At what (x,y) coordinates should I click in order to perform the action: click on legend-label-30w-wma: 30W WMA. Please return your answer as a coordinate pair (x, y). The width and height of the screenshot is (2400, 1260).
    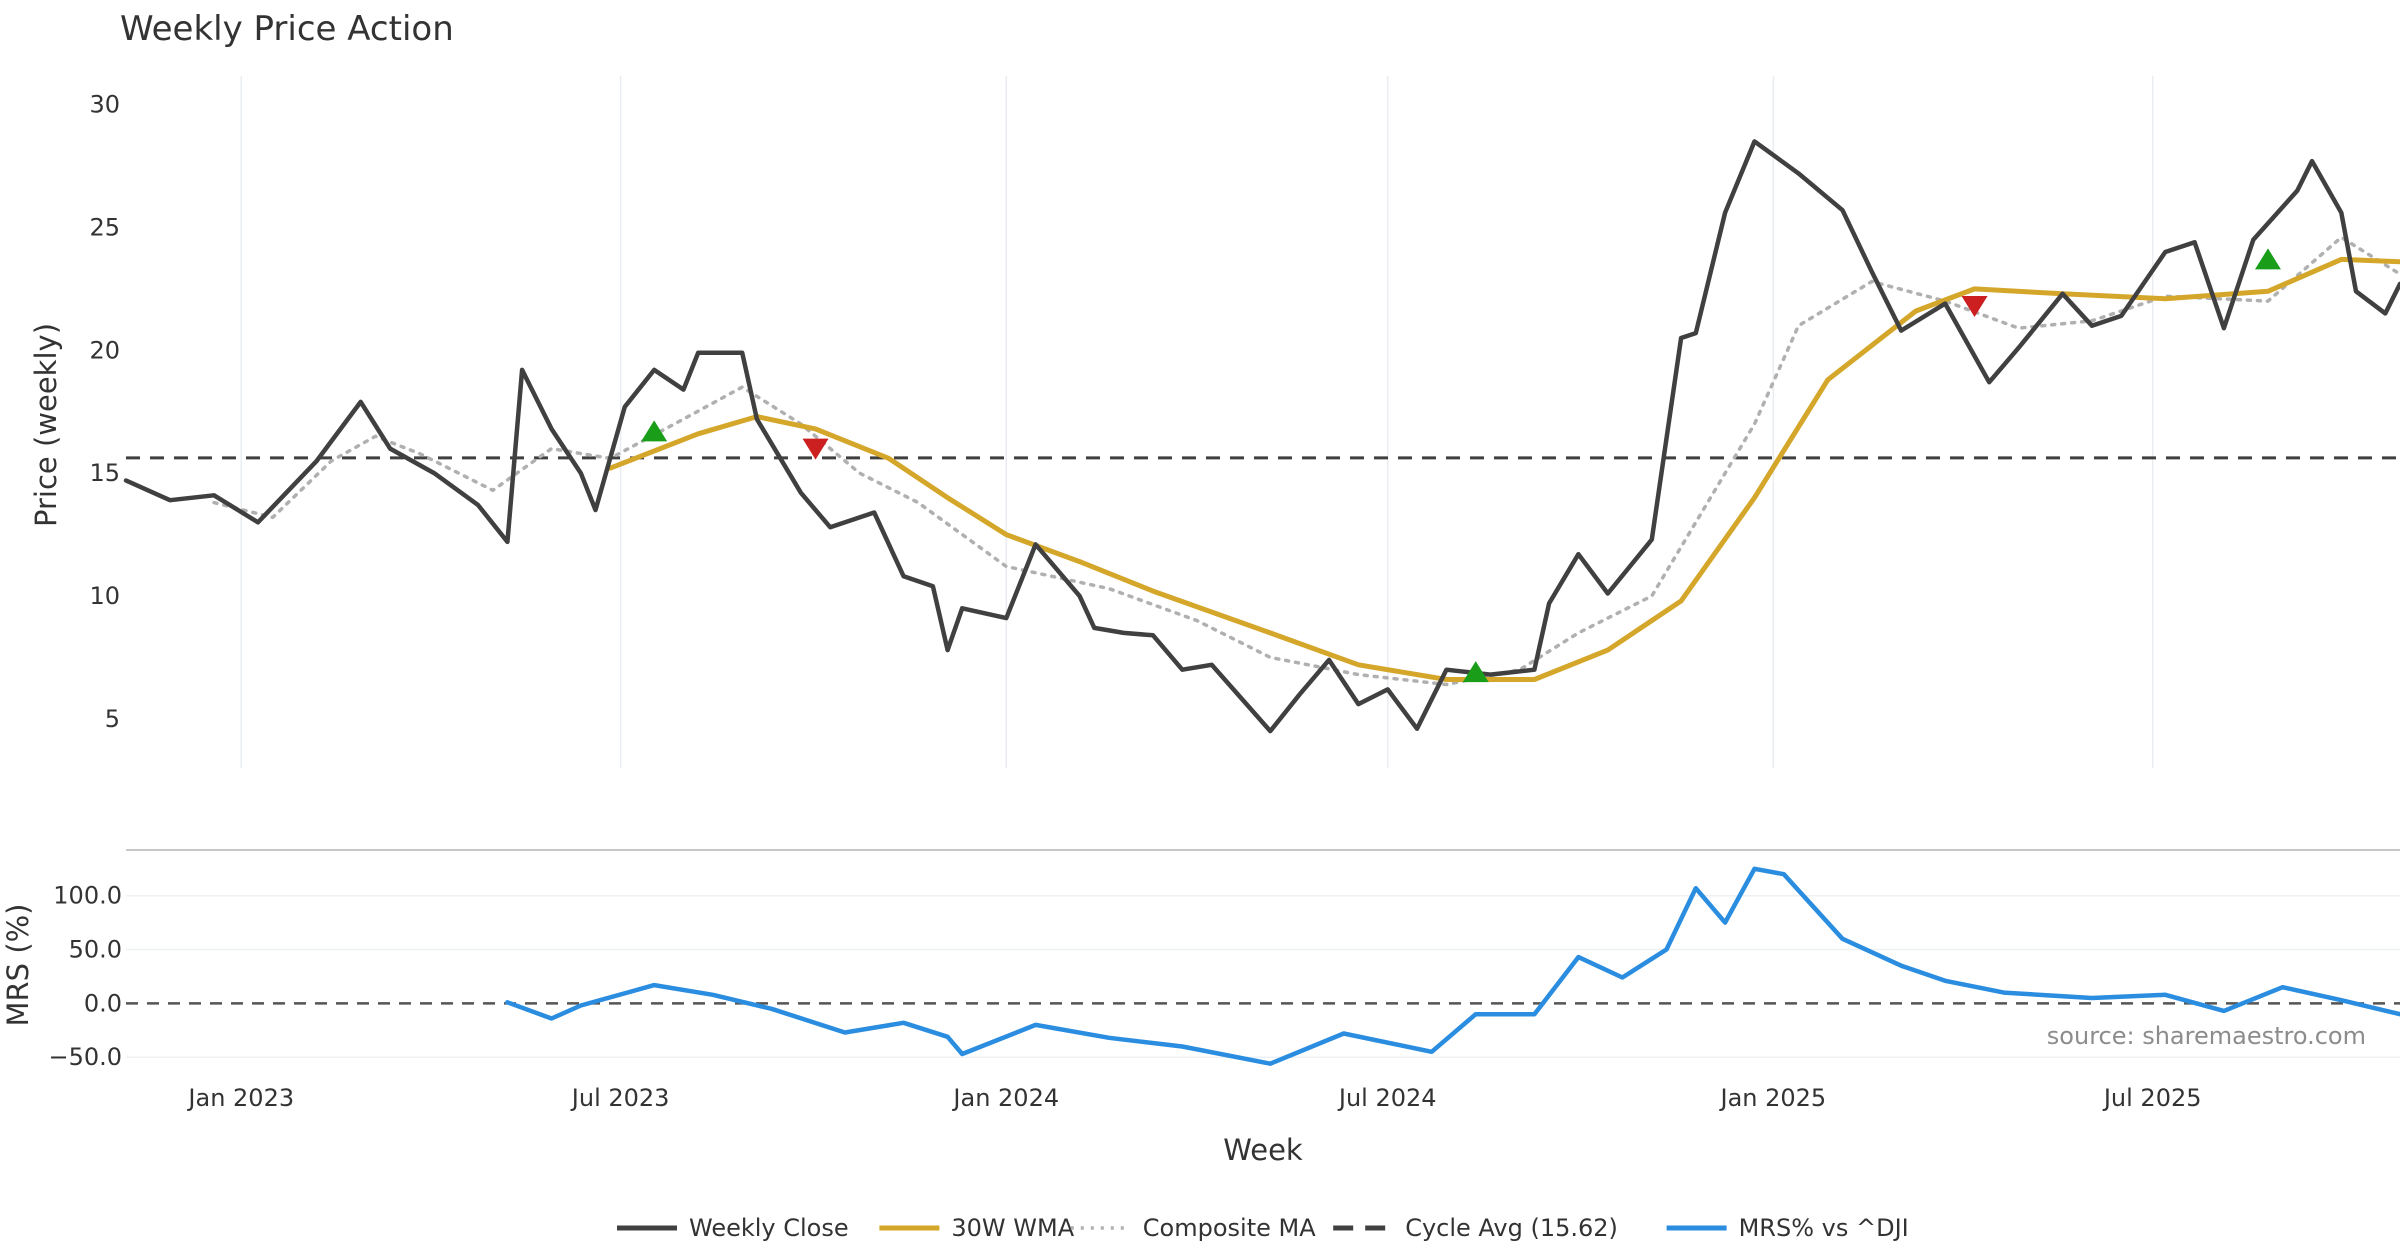
    Looking at the image, I should click on (1012, 1228).